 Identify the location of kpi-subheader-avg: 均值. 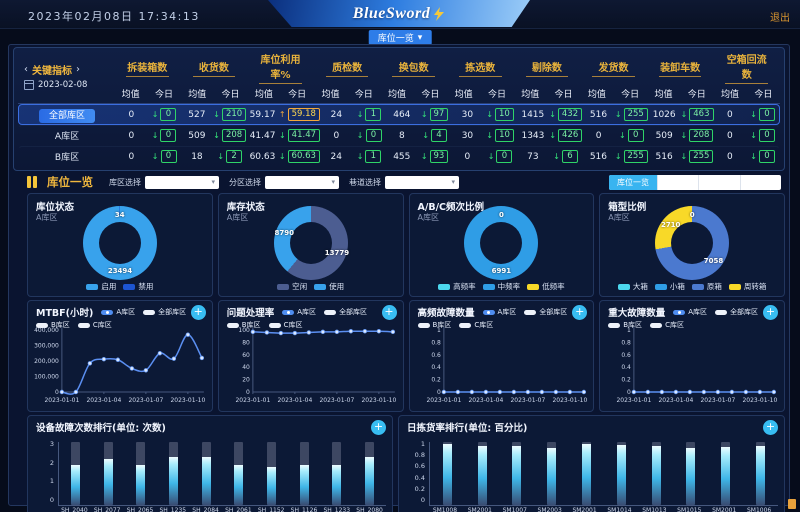
(197, 95).